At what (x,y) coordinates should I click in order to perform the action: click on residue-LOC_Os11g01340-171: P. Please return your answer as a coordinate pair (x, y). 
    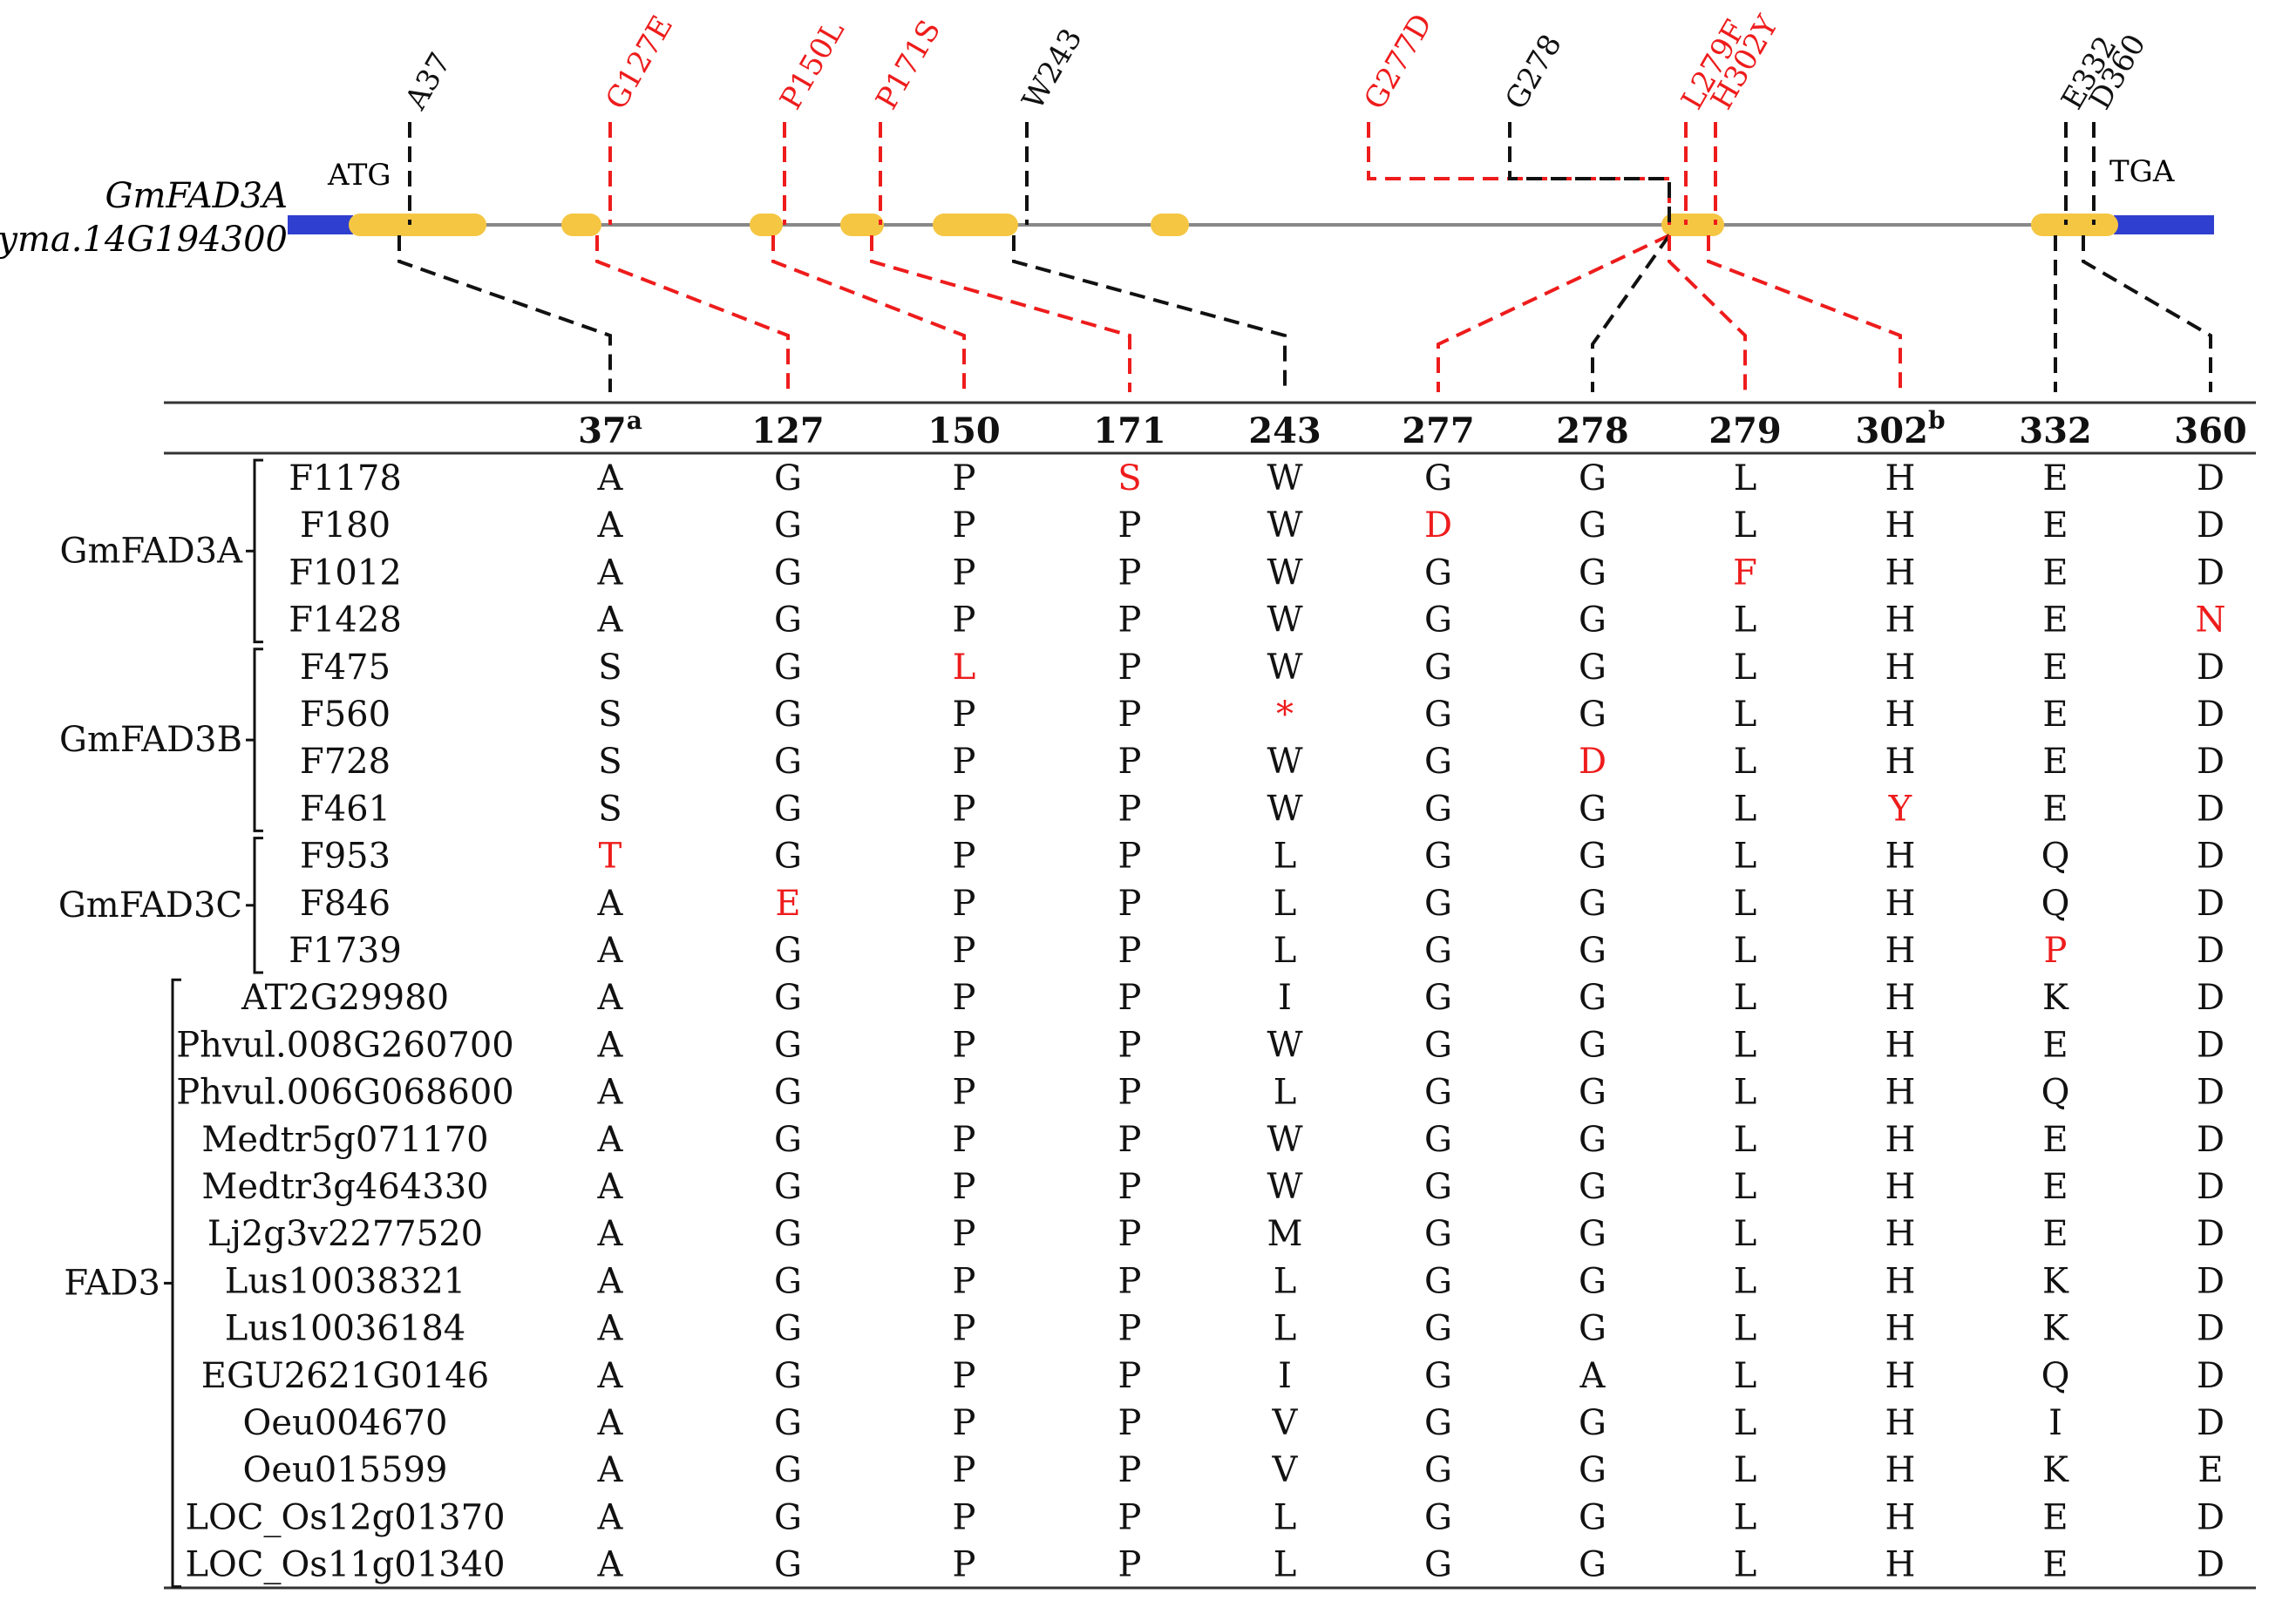
    Looking at the image, I should click on (1130, 1565).